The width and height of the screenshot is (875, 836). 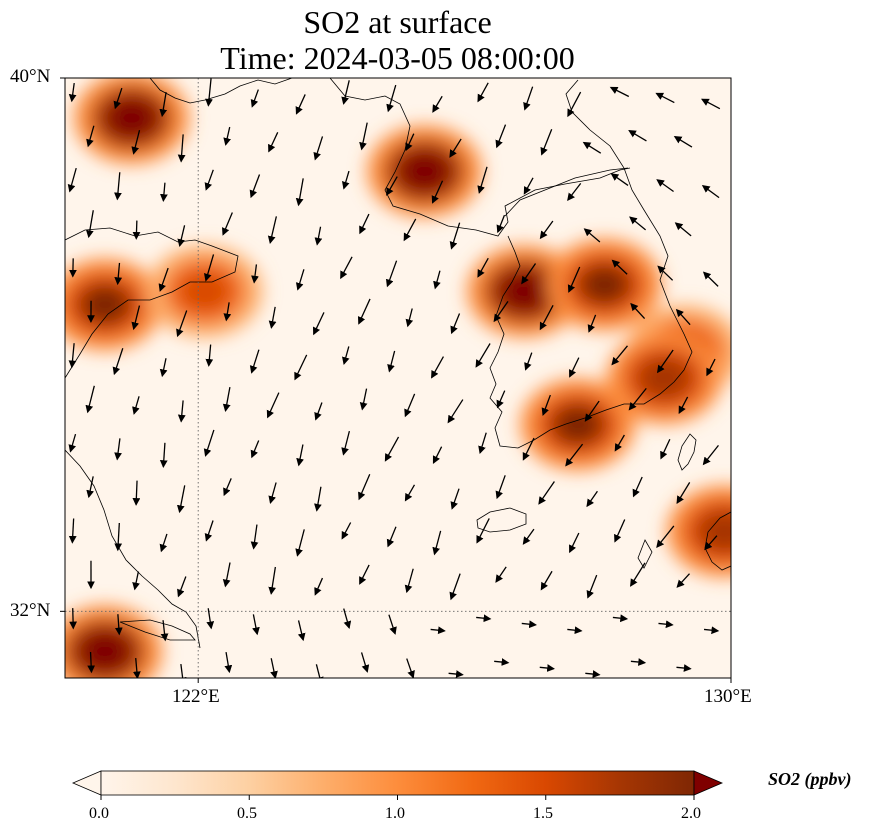 What do you see at coordinates (30, 76) in the screenshot?
I see `lat-tick-label-40: 40°N` at bounding box center [30, 76].